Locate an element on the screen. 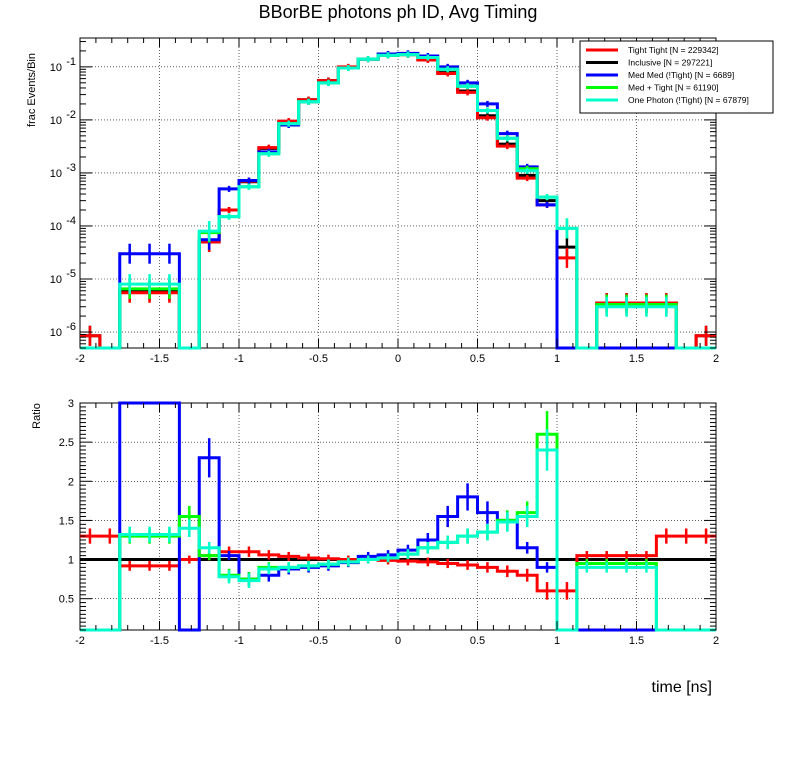 Image resolution: width=796 pixels, height=772 pixels. bottom-xtick-label: -1 is located at coordinates (239, 641).